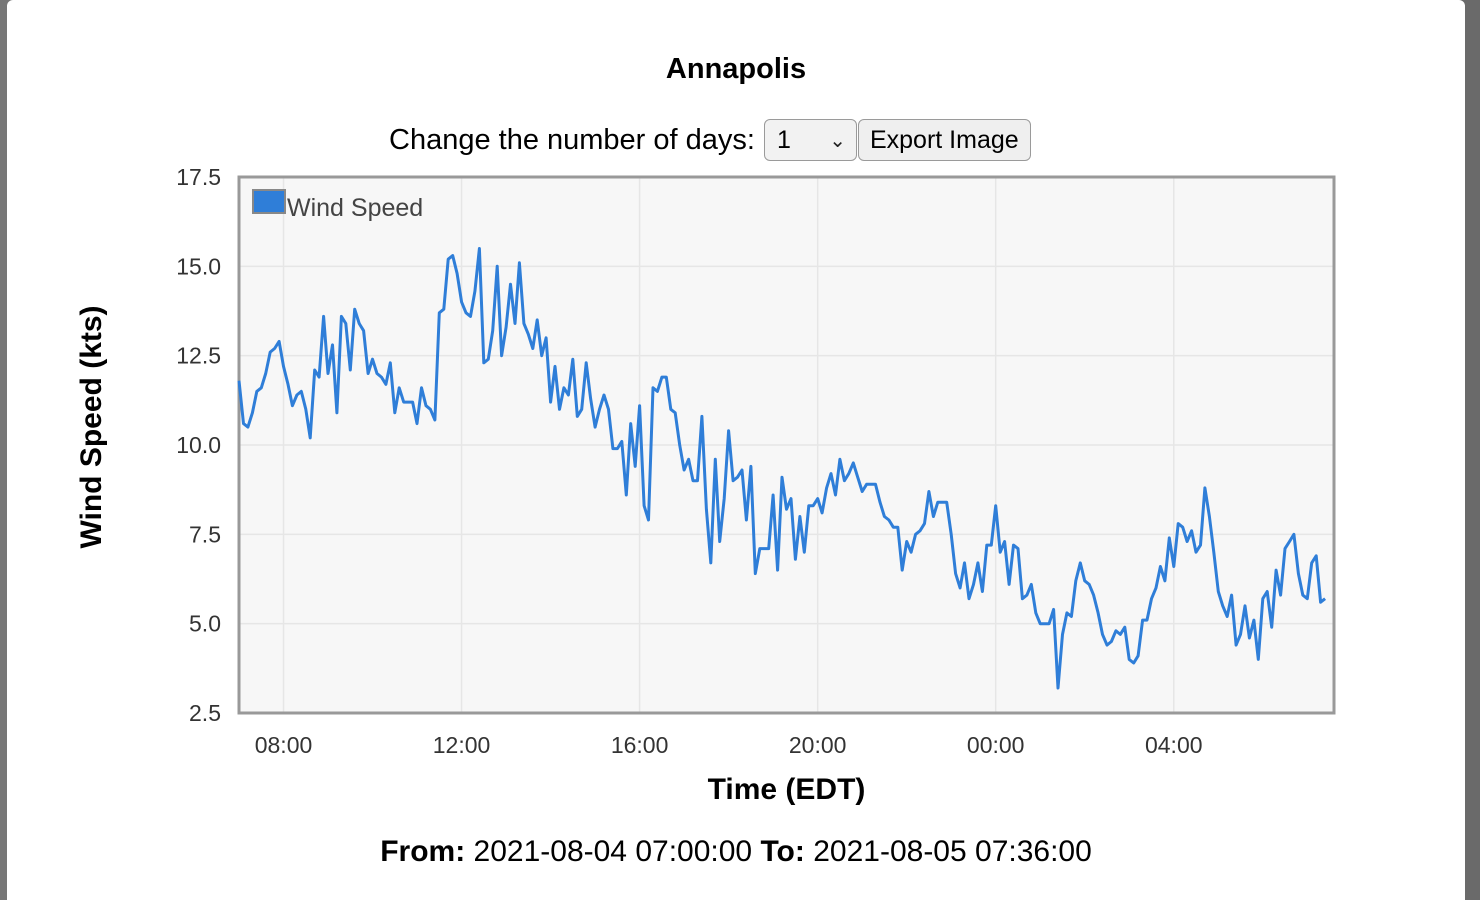 The image size is (1480, 900). I want to click on background-page-edge-right, so click(1470, 450).